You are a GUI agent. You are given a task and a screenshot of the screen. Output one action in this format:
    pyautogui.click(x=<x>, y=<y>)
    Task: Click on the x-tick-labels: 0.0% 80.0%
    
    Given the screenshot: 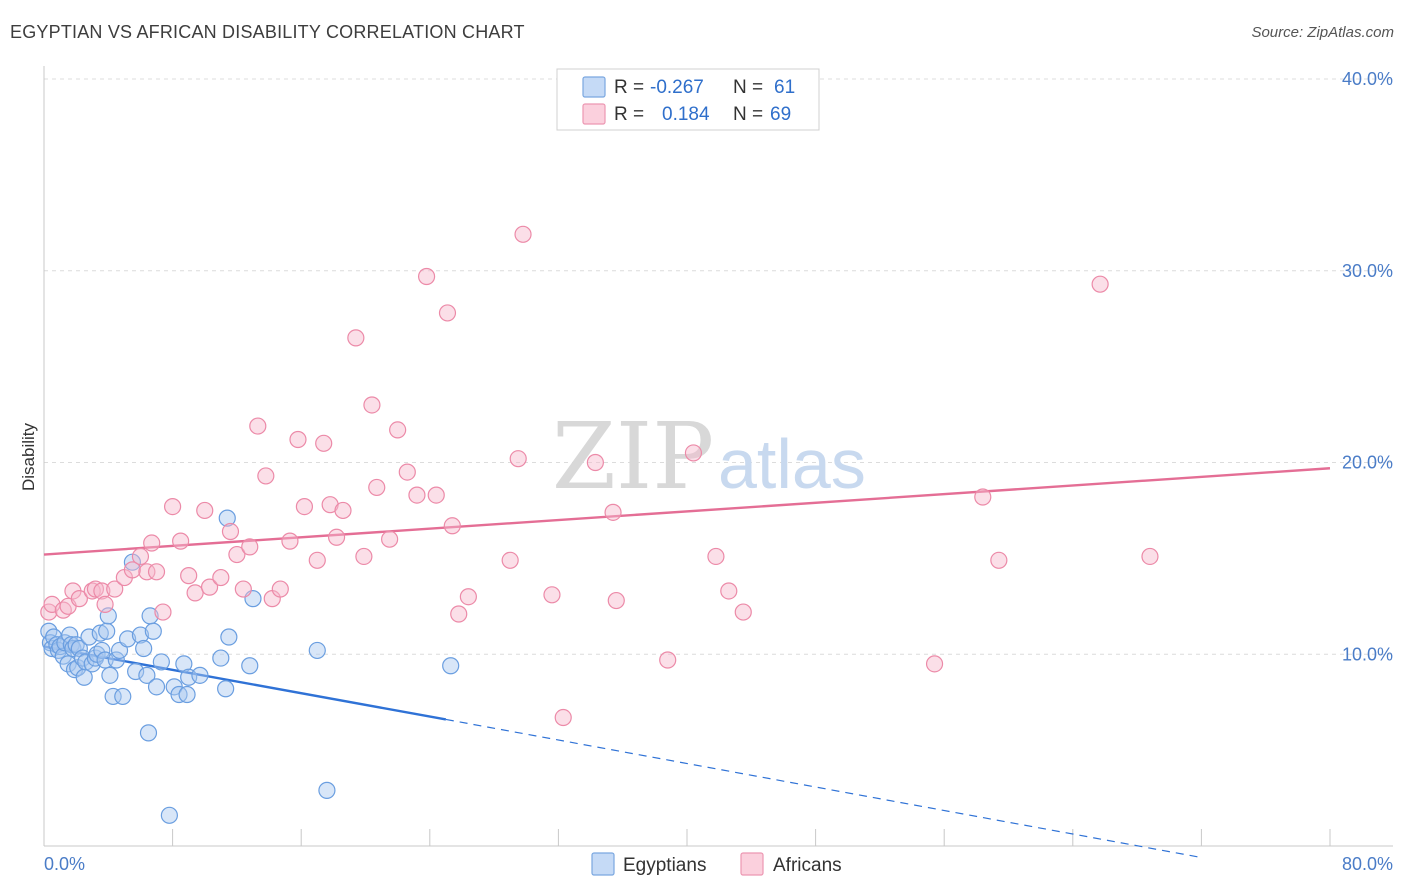 What is the action you would take?
    pyautogui.click(x=718, y=864)
    